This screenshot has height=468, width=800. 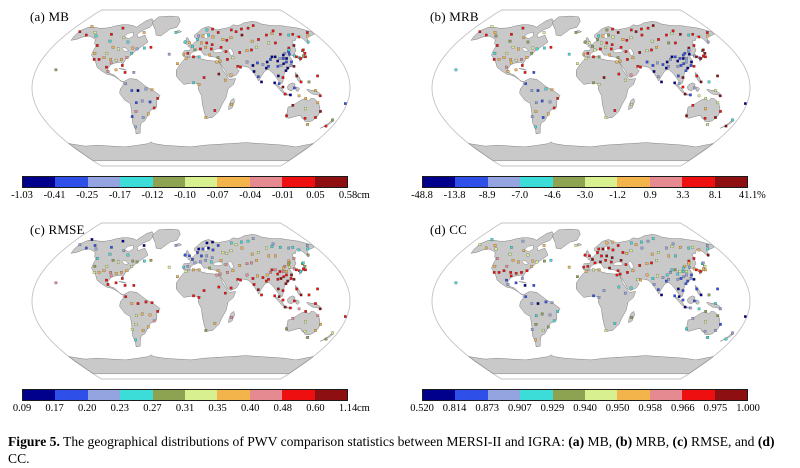 What do you see at coordinates (617, 408) in the screenshot?
I see `colorbar-tick: 0.950` at bounding box center [617, 408].